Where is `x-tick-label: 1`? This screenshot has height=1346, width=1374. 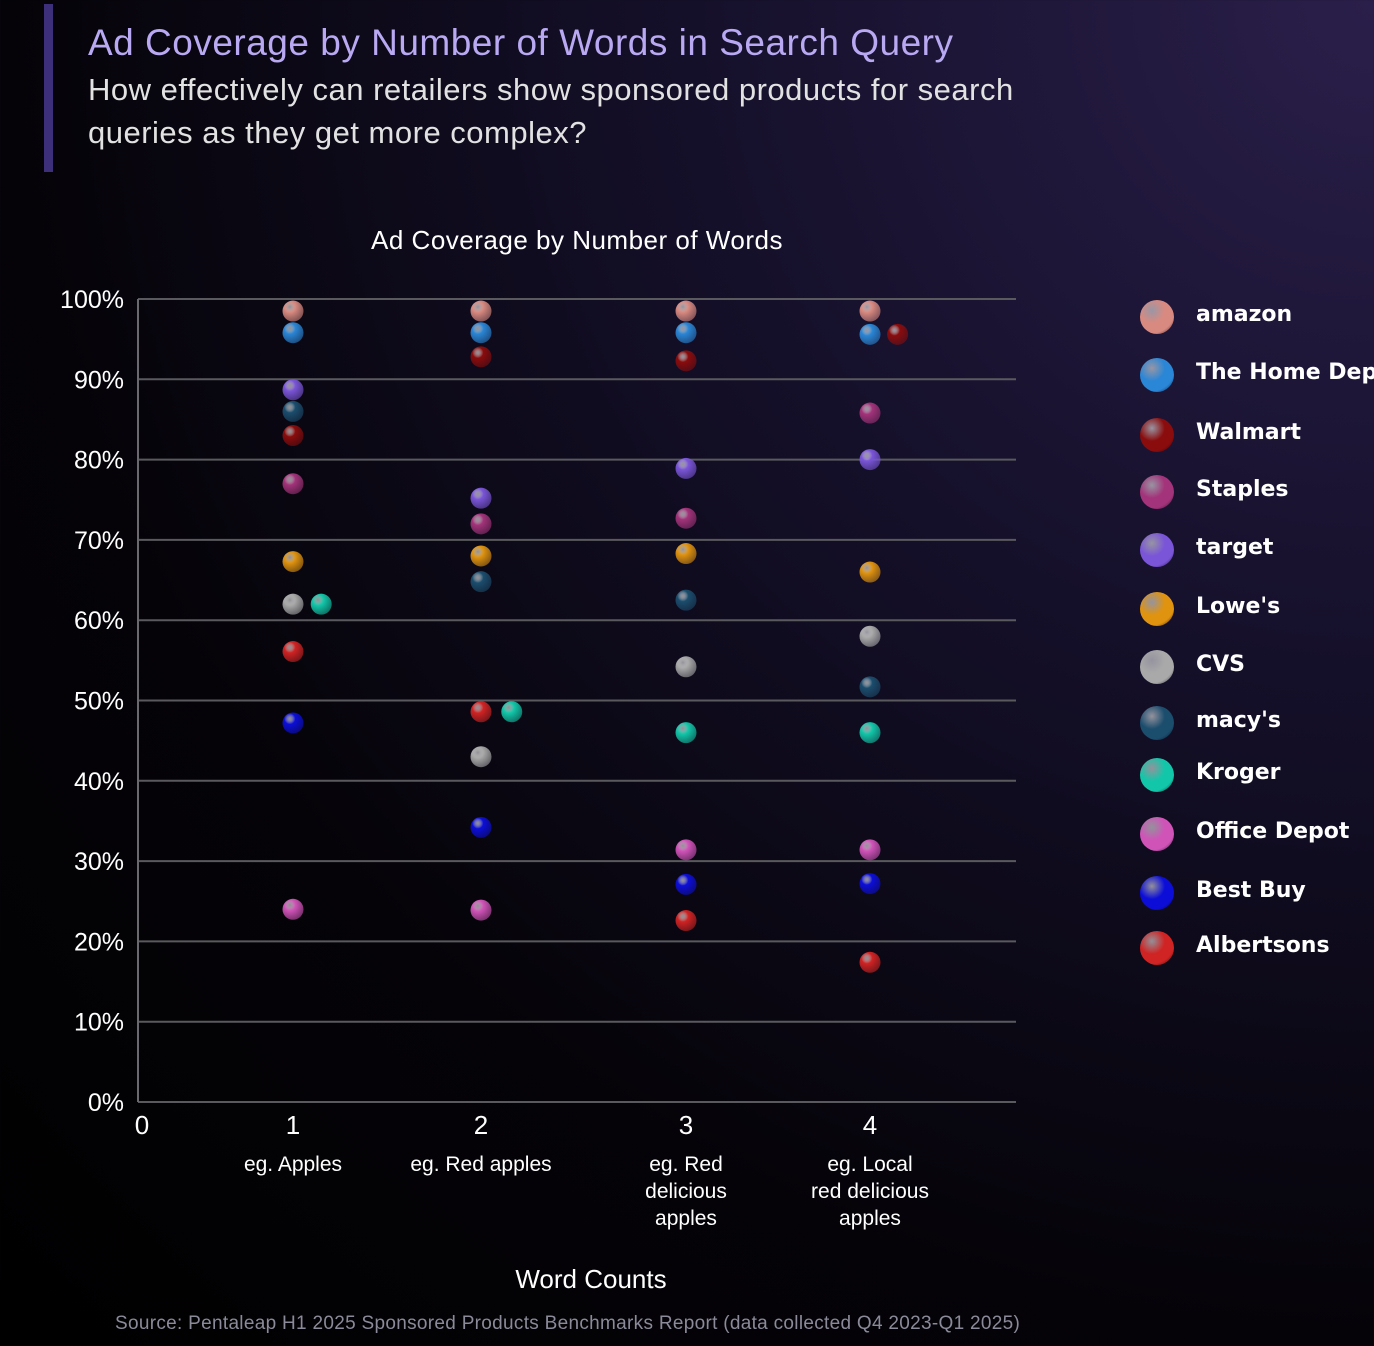
x-tick-label: 1 is located at coordinates (293, 1125).